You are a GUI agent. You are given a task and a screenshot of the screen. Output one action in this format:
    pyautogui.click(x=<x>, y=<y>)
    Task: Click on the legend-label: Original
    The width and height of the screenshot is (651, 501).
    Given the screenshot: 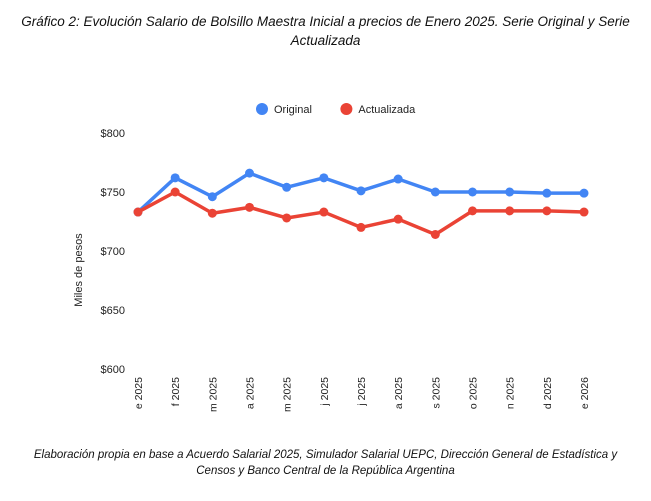 What is the action you would take?
    pyautogui.click(x=293, y=110)
    